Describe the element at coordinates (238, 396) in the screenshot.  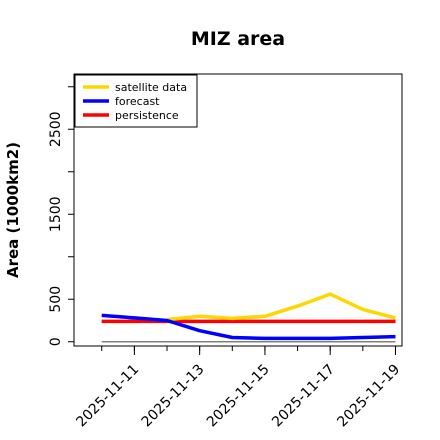
I see `x-tick-label: 2025-11-15` at that location.